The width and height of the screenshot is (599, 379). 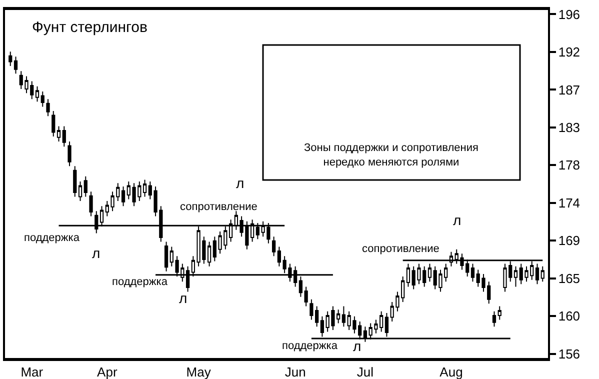 What do you see at coordinates (569, 52) in the screenshot?
I see `y-tick-label: 192` at bounding box center [569, 52].